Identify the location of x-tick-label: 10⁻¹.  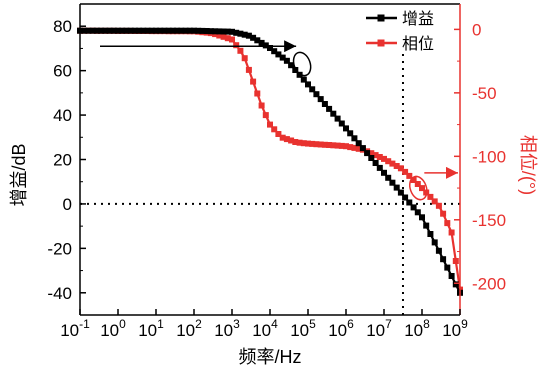
(75, 328).